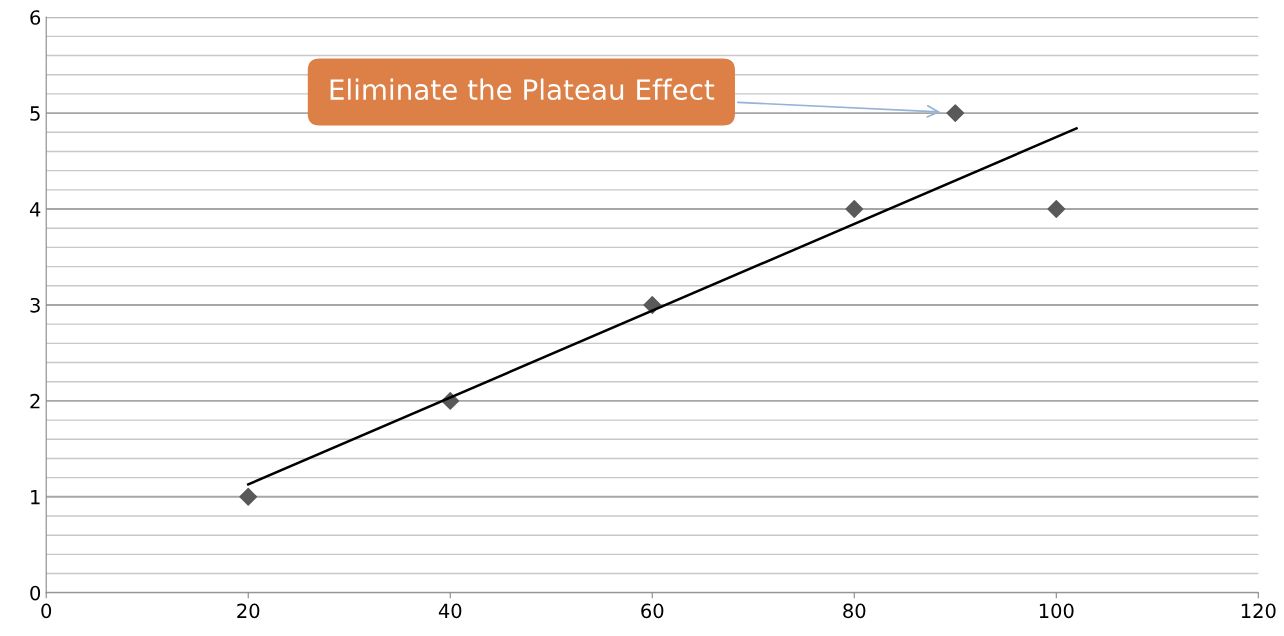 Image resolution: width=1284 pixels, height=636 pixels. I want to click on x-tick-label: 80, so click(854, 611).